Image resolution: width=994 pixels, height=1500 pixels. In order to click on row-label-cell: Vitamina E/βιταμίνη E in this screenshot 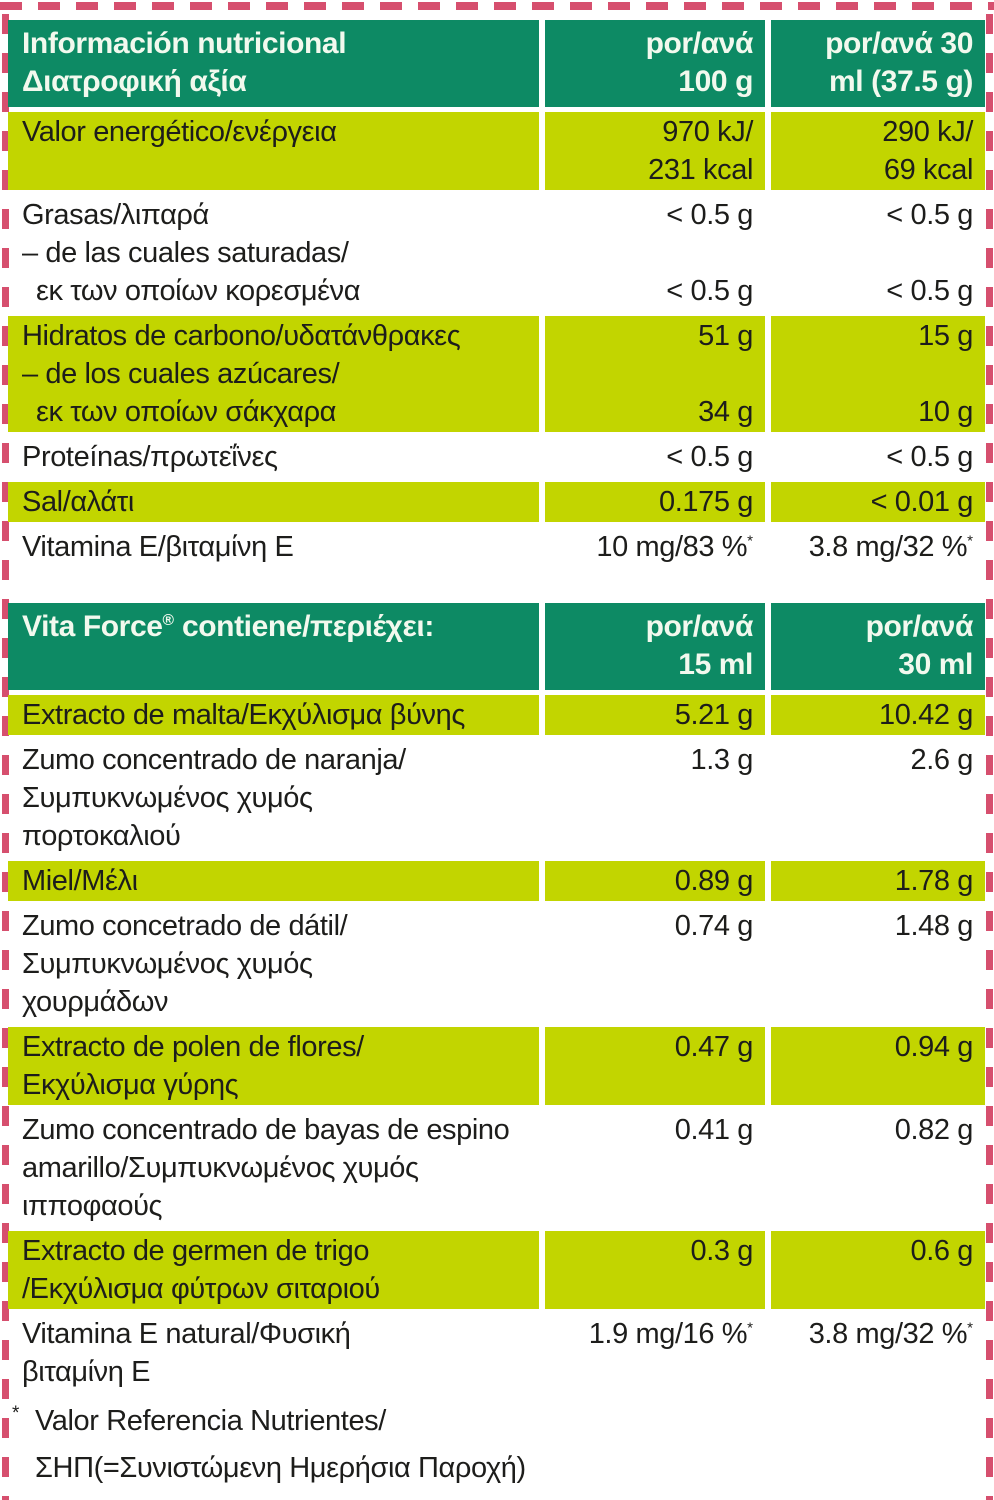, I will do `click(273, 547)`.